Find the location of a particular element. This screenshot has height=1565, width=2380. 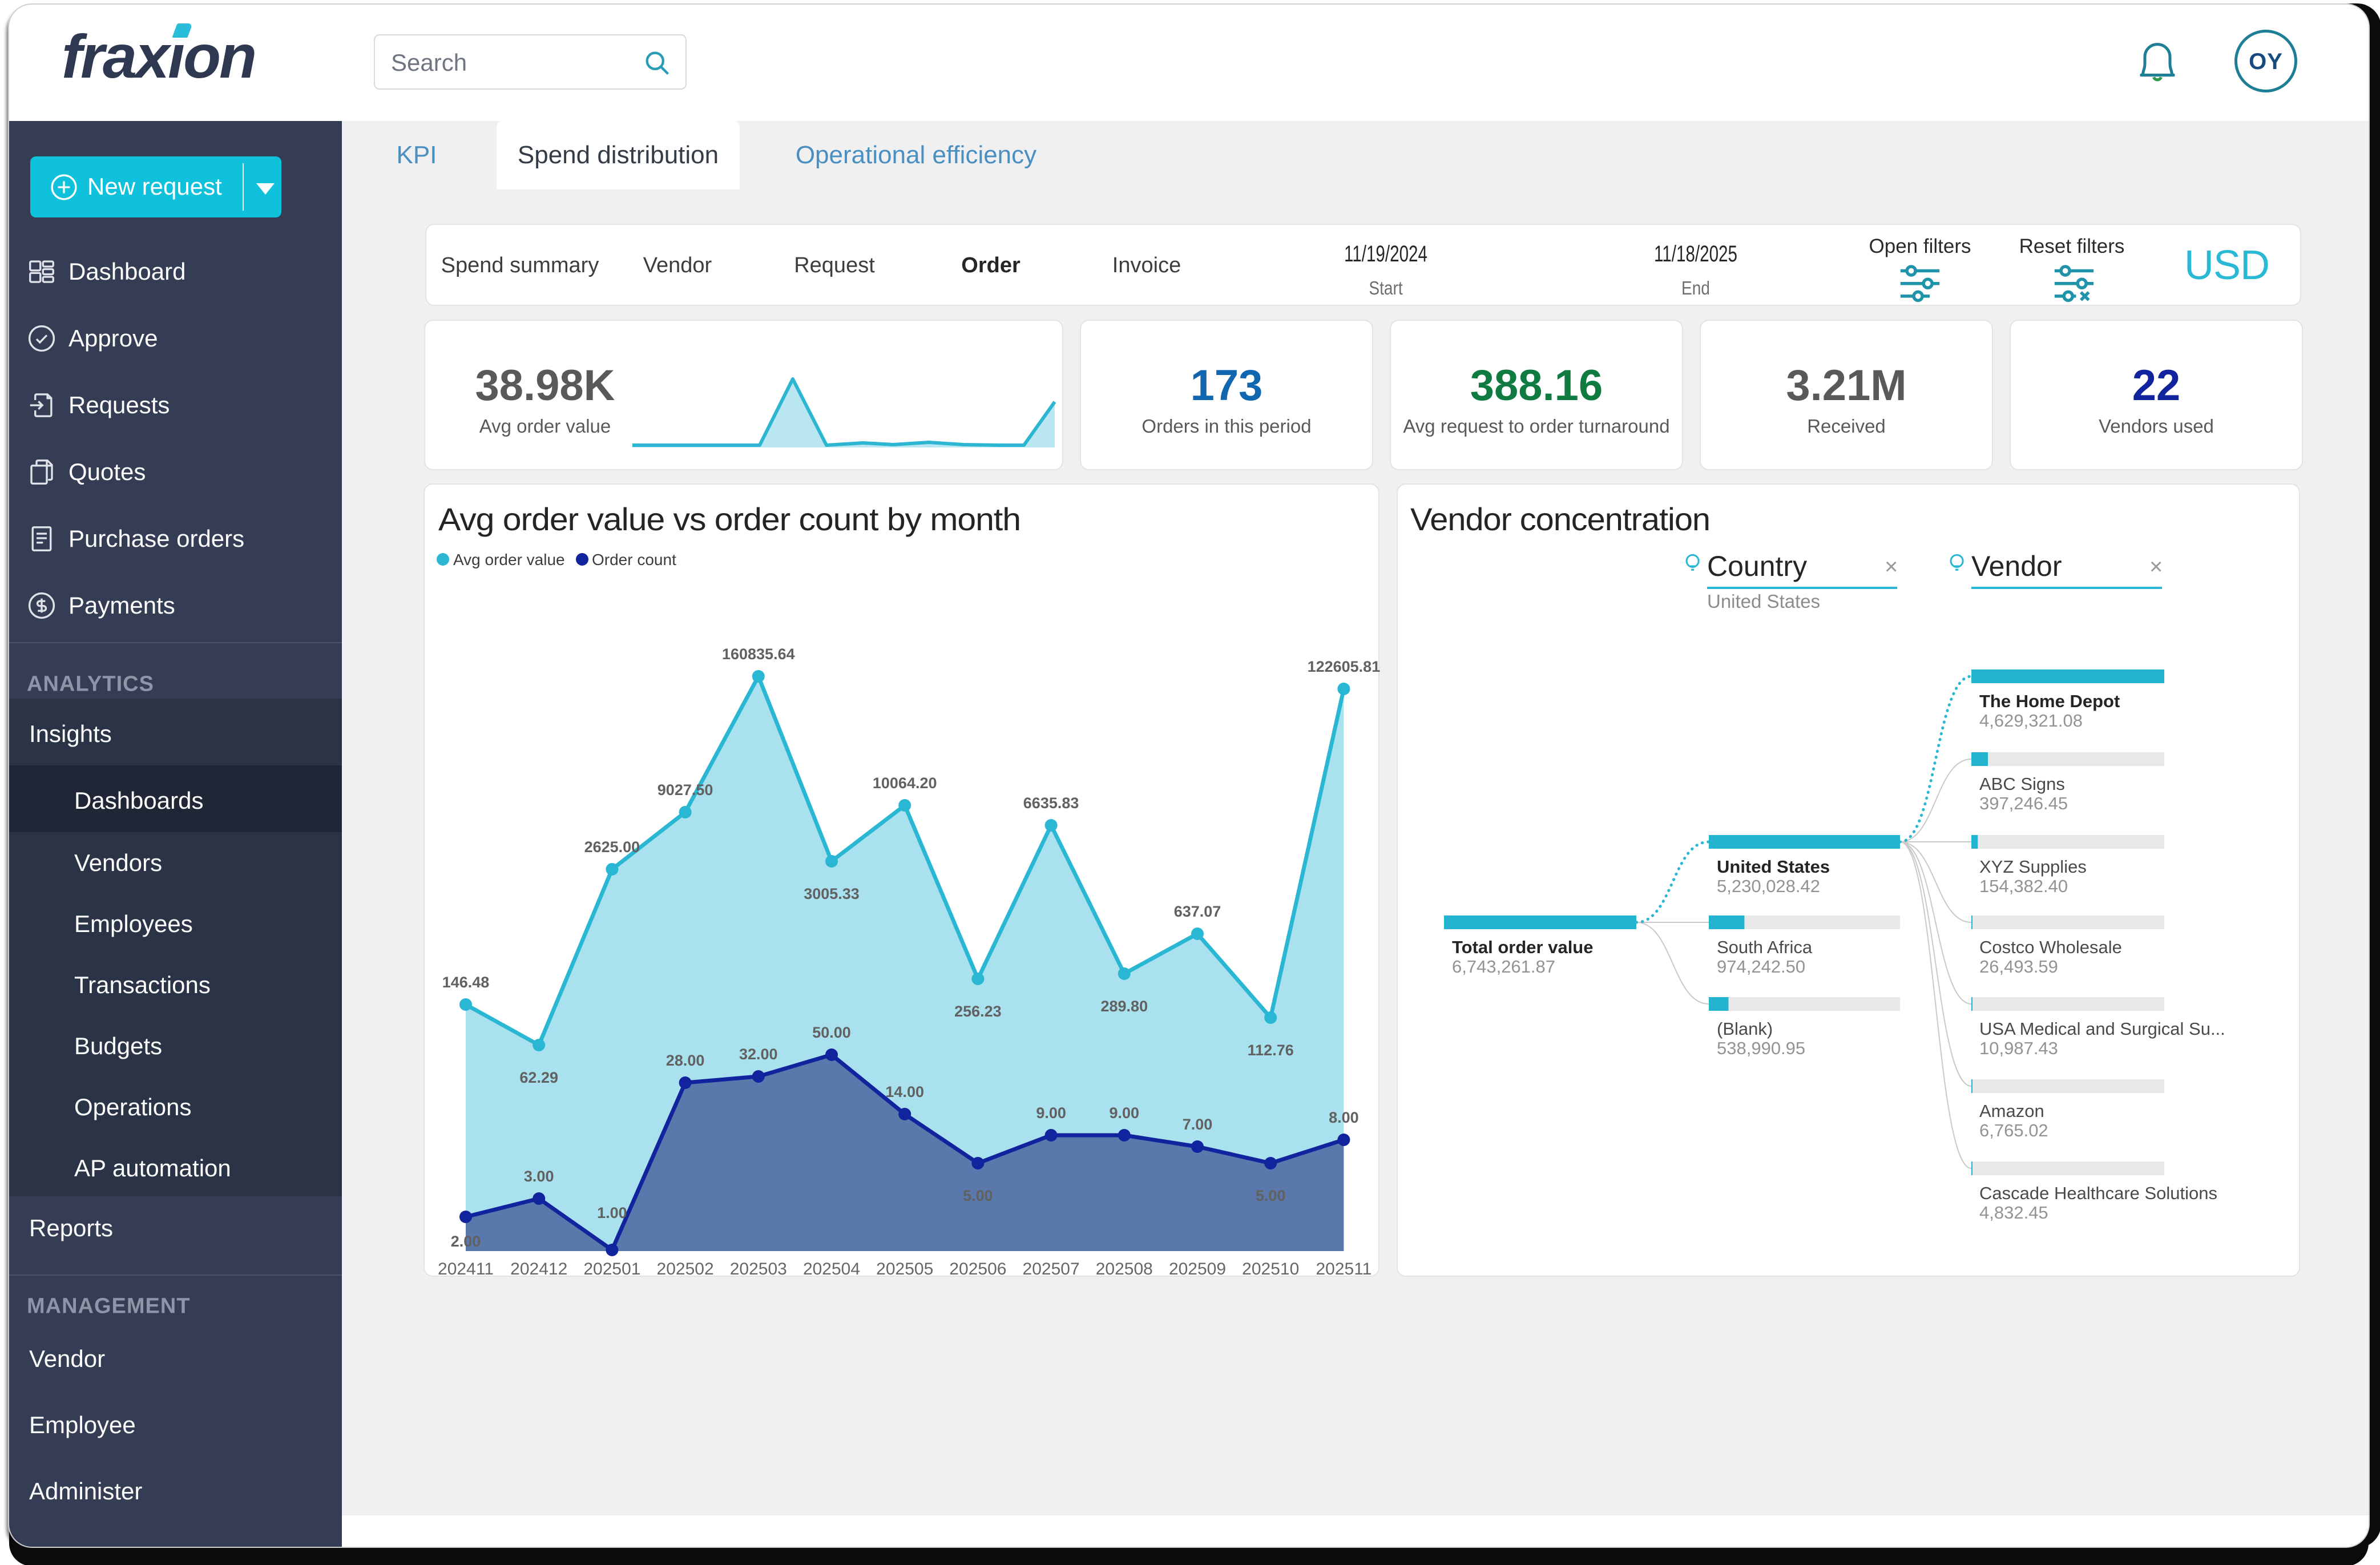

svg-text: 202502 is located at coordinates (685, 1269).